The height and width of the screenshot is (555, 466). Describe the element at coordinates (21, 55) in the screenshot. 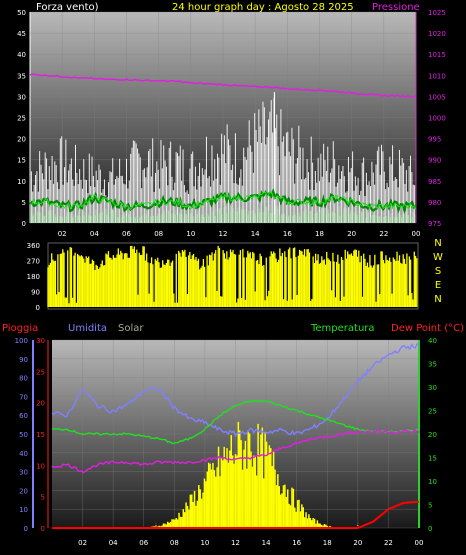

I see `wind-tick-label: 40` at that location.